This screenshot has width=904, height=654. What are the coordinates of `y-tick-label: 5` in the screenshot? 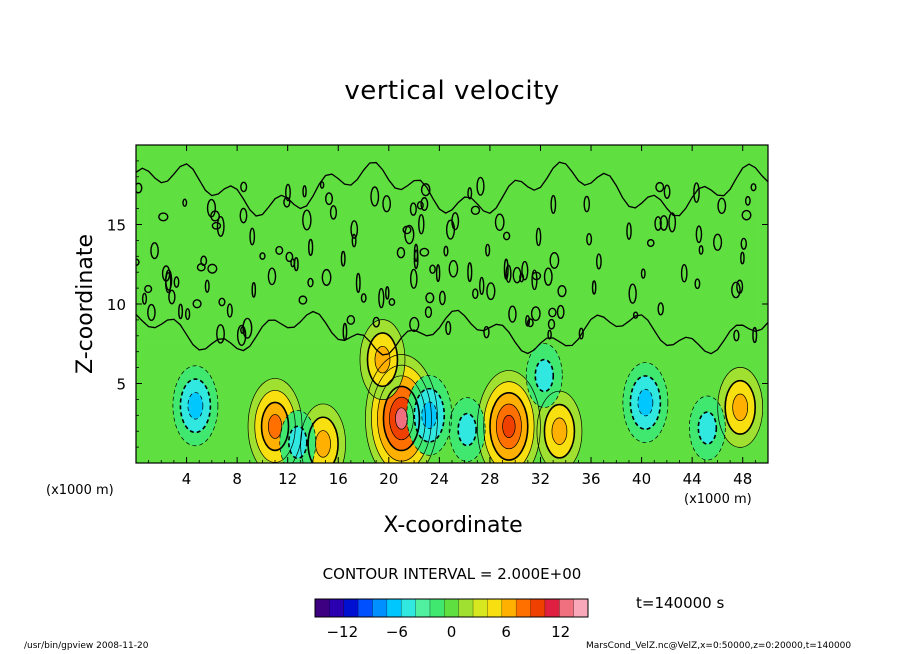 It's located at (121, 385).